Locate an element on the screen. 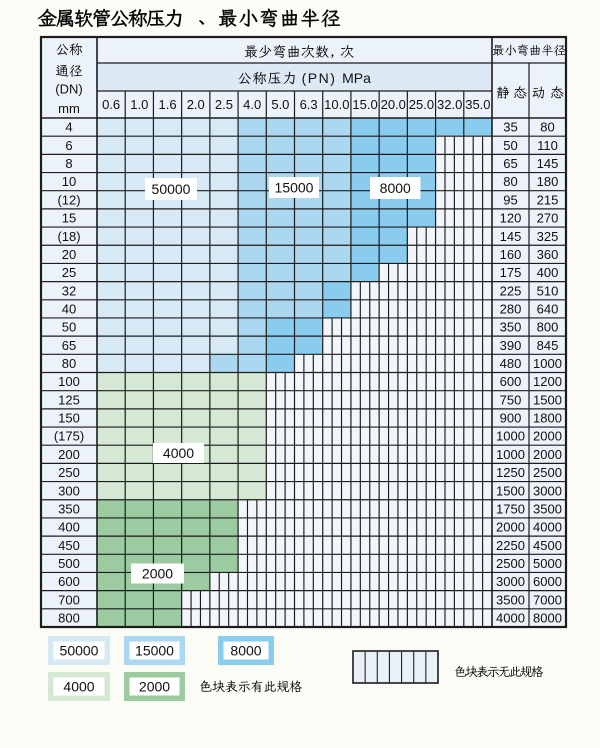  svg-text: 100 is located at coordinates (69, 381).